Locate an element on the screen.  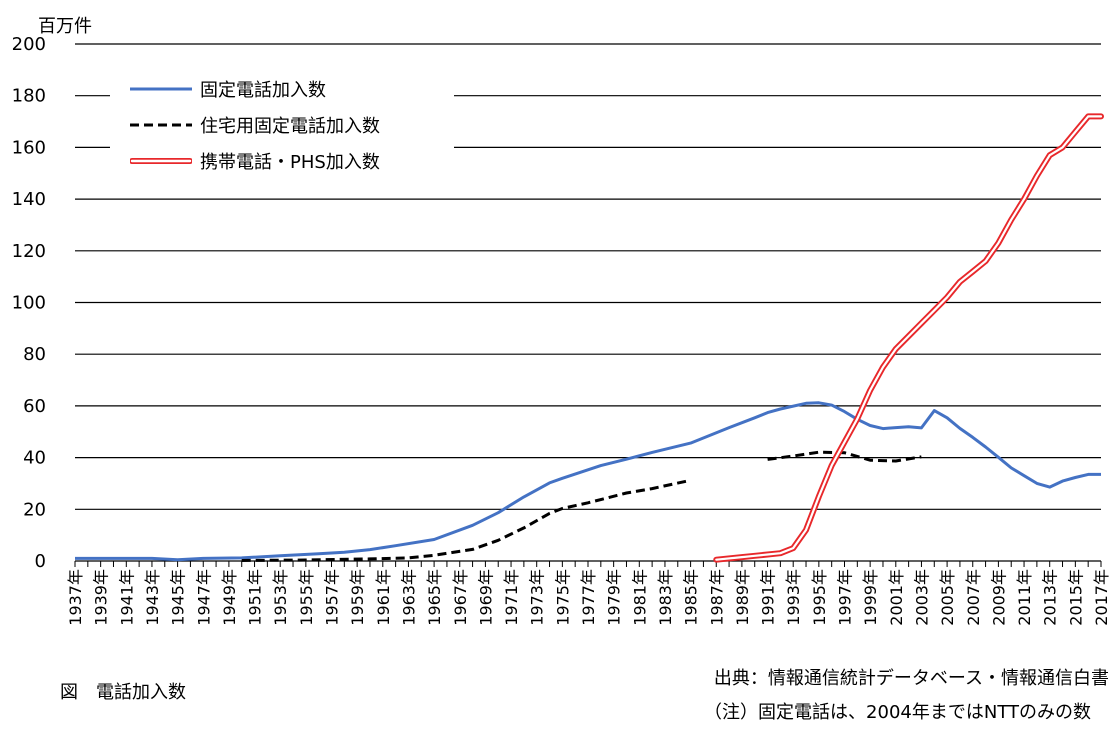
y-axis-unit-label: 百万件 is located at coordinates (65, 26).